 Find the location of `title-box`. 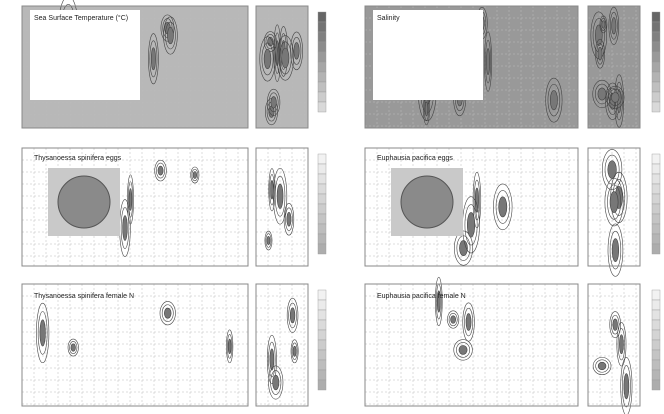

title-box is located at coordinates (428, 55).